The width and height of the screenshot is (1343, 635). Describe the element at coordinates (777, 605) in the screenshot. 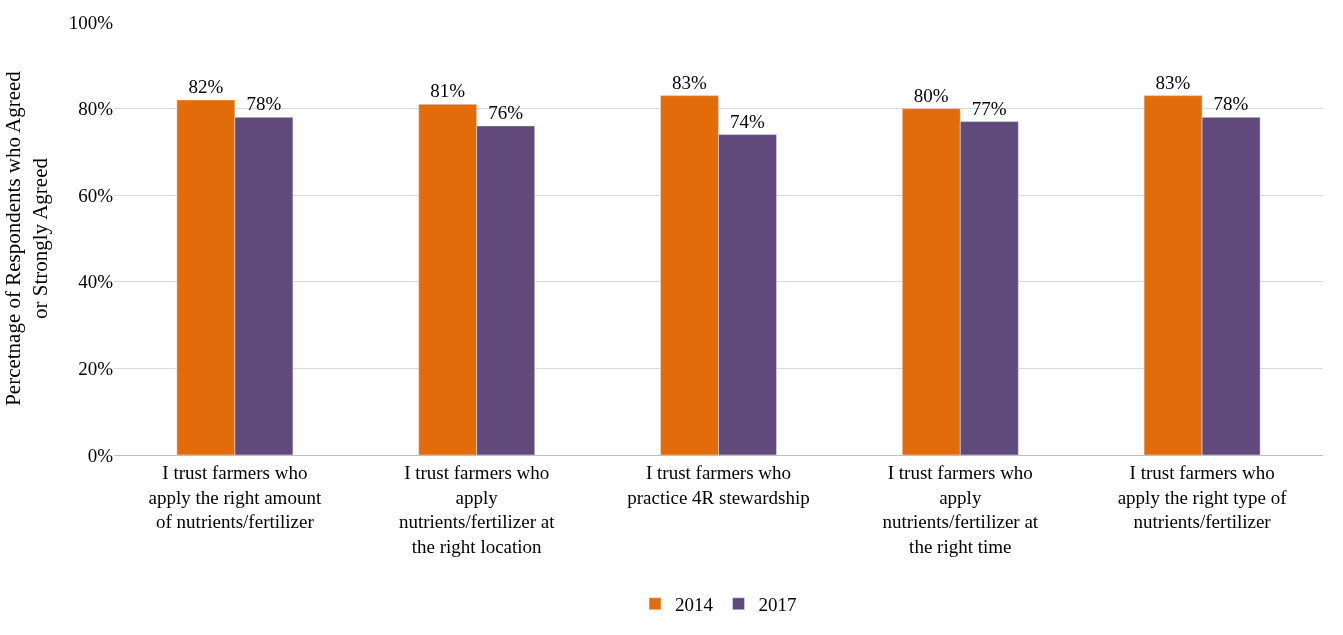

I see `legend-label: 2017` at that location.